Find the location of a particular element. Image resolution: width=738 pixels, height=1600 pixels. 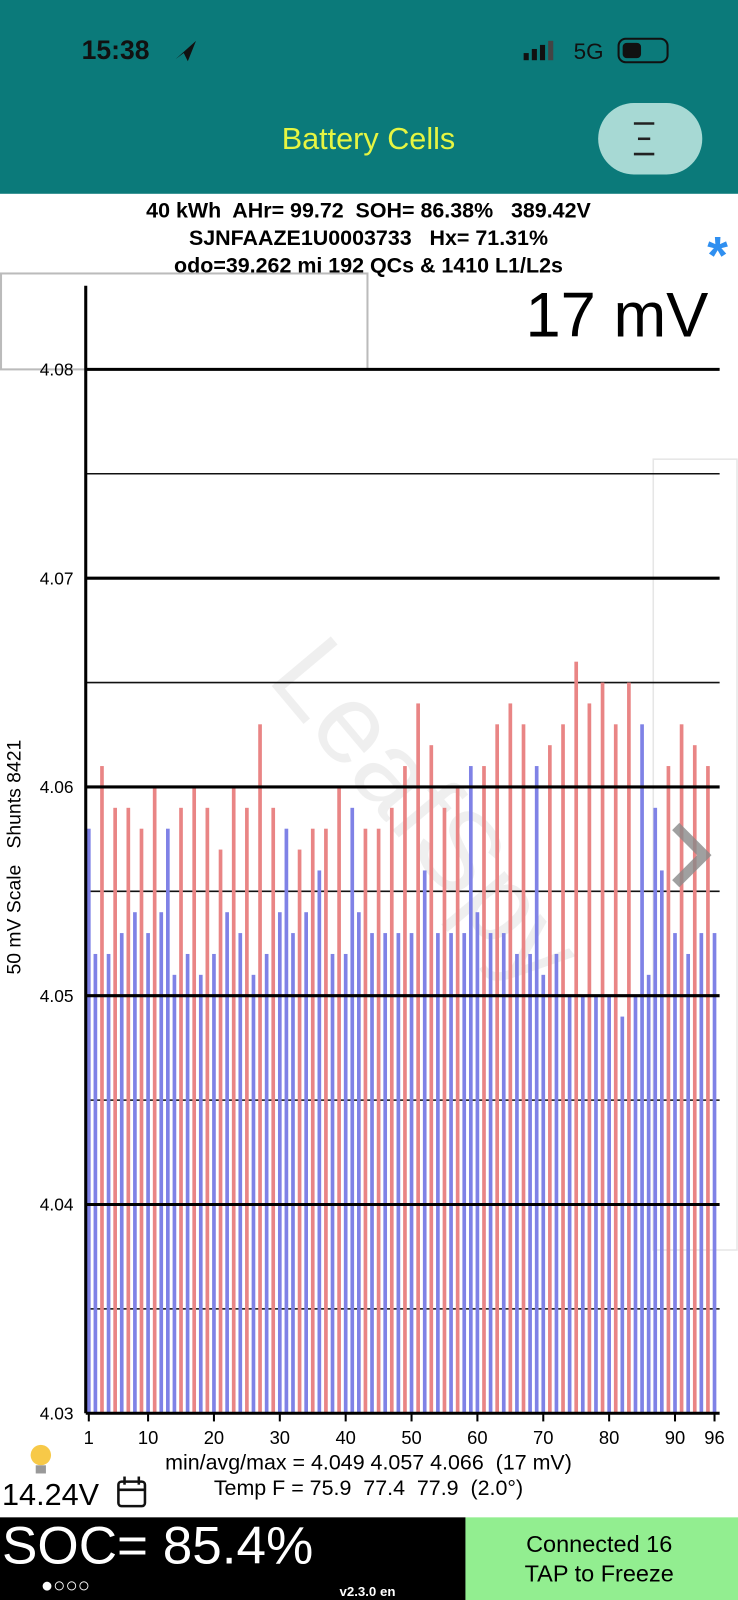

freeze-hint: TAP to Freeze is located at coordinates (599, 1574).